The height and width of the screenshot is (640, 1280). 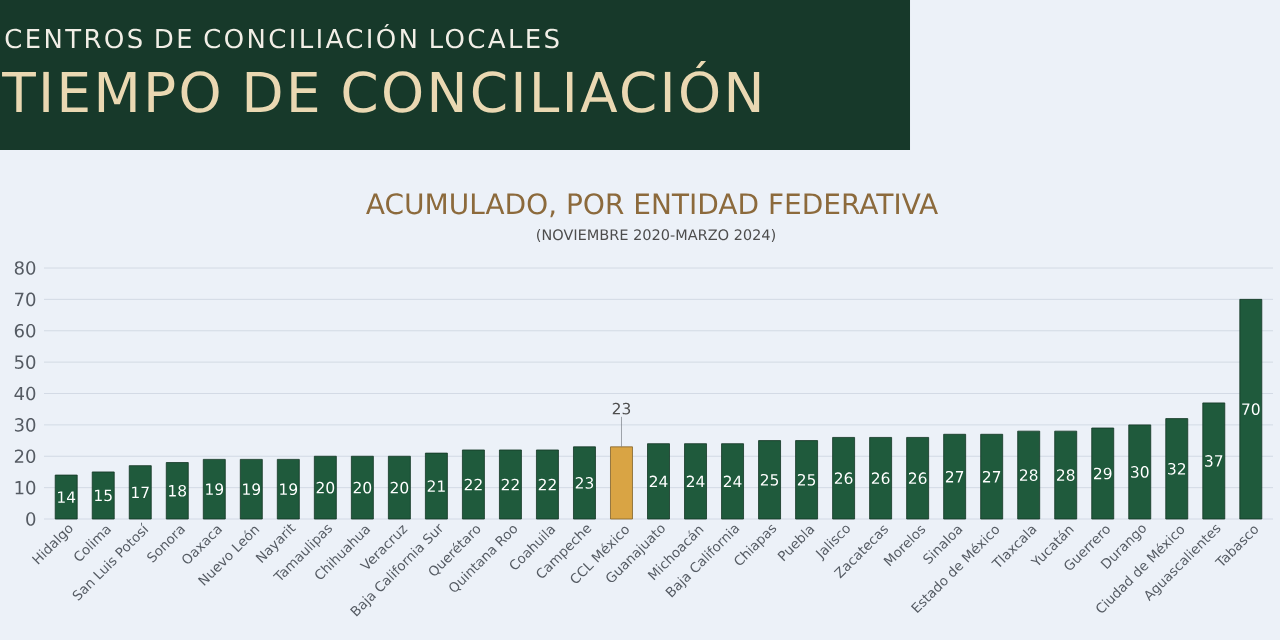 What do you see at coordinates (25, 299) in the screenshot?
I see `y-tick-label: 70` at bounding box center [25, 299].